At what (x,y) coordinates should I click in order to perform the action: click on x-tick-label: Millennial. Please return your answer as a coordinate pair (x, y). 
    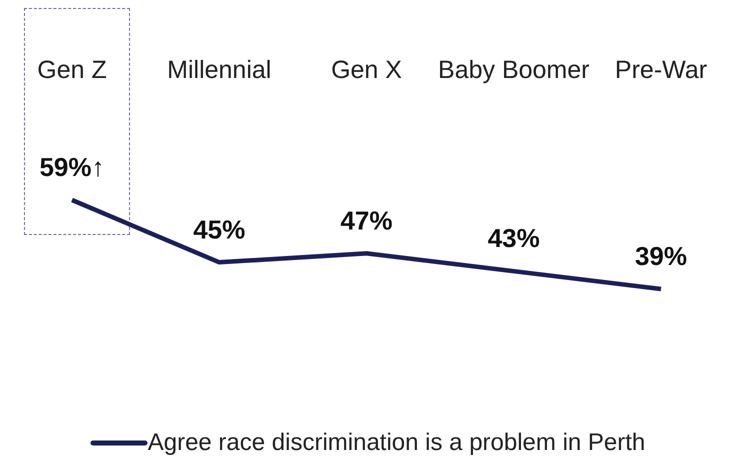
    Looking at the image, I should click on (219, 70).